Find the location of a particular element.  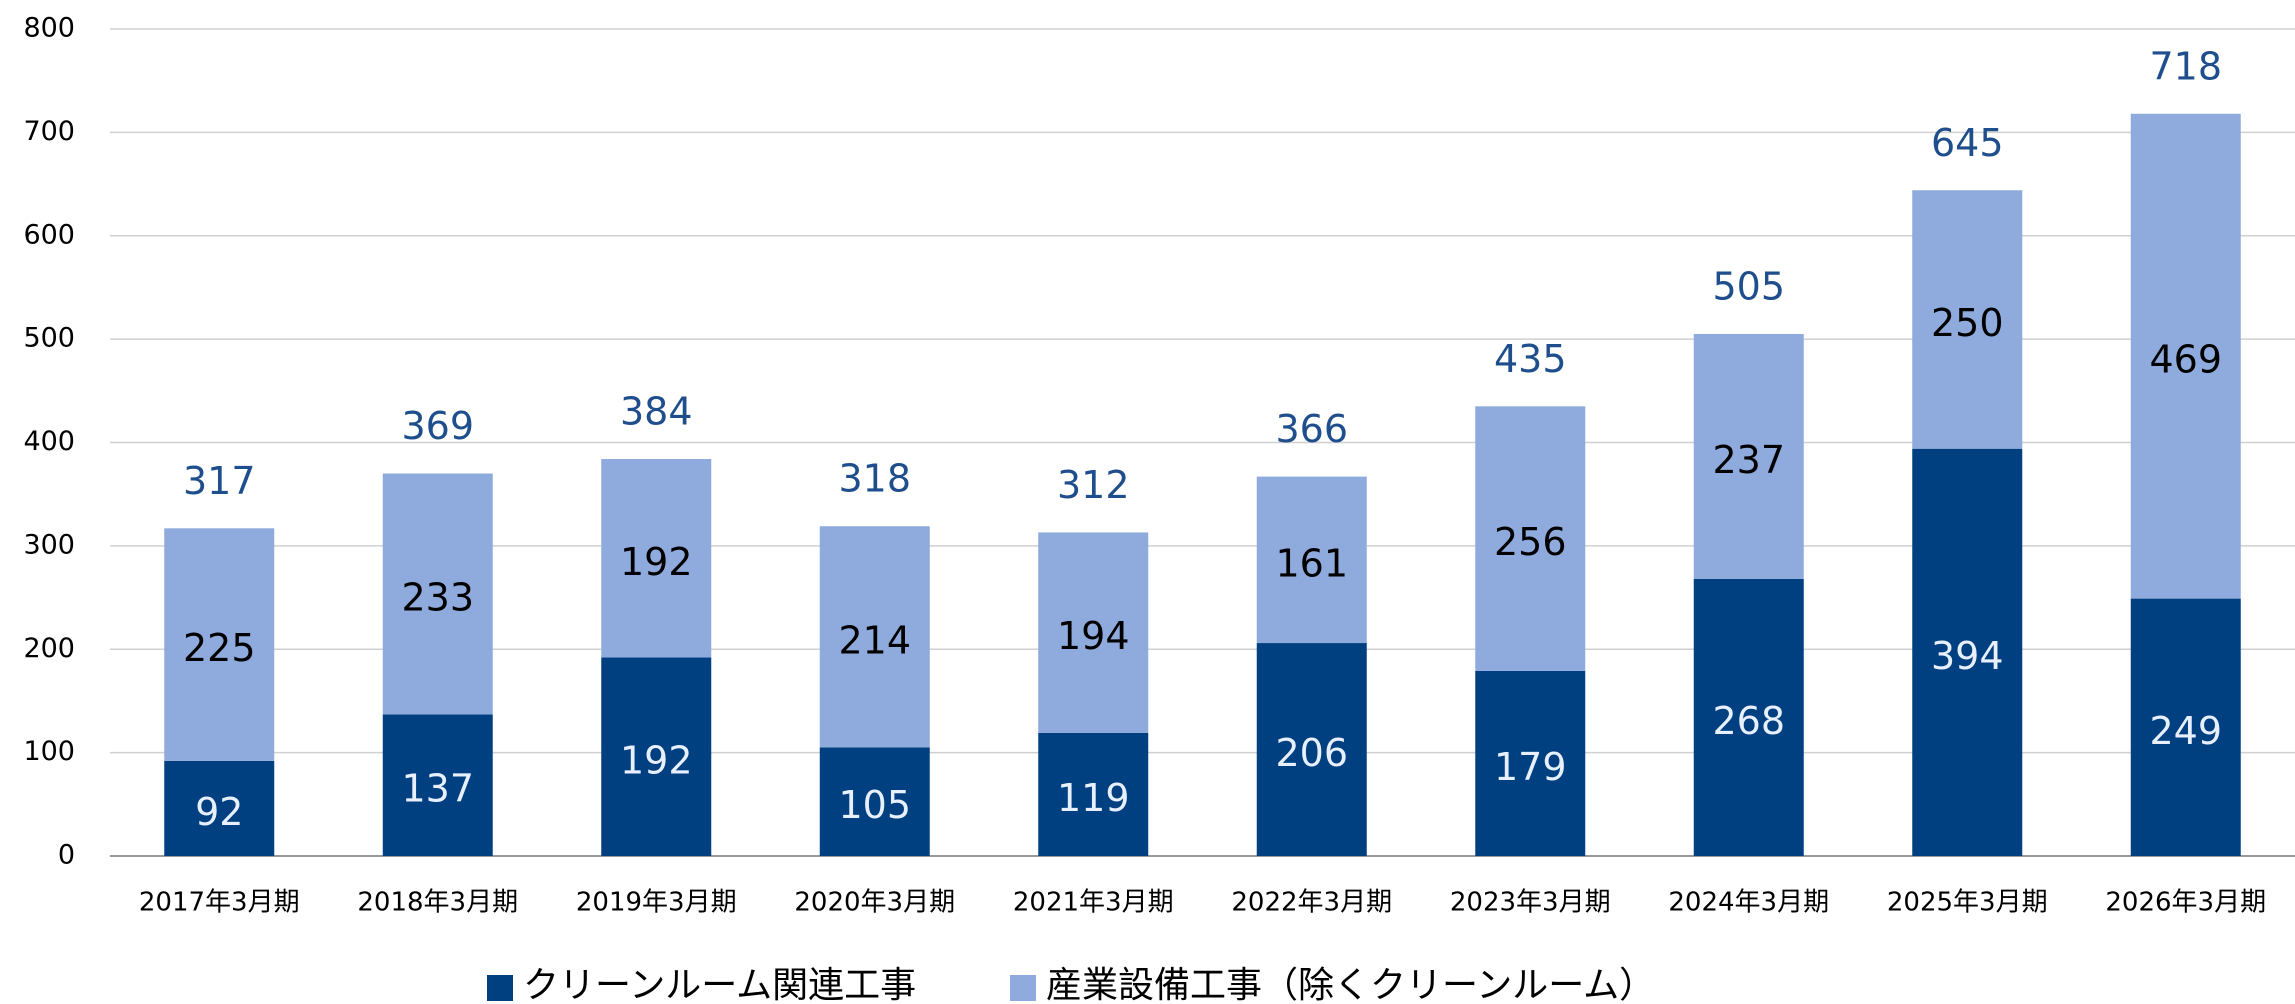

data-label: 214 is located at coordinates (874, 640).